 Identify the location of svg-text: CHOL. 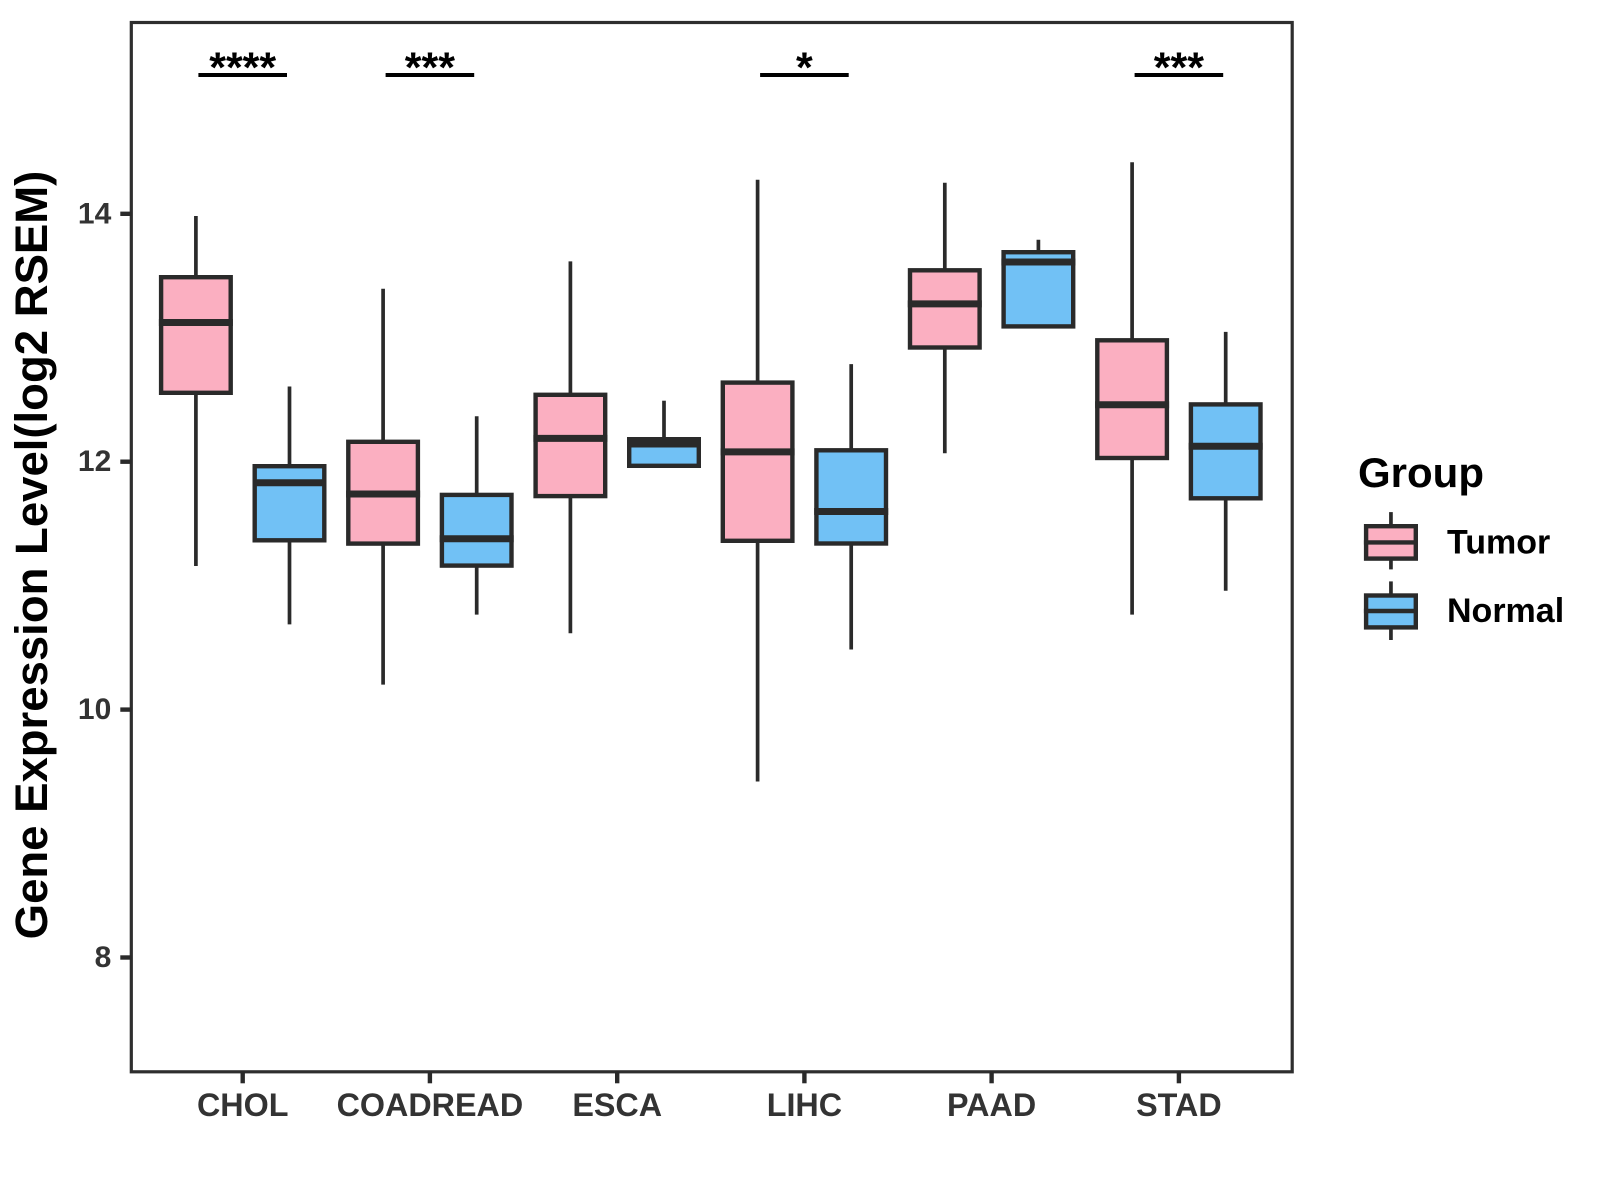
(243, 1105).